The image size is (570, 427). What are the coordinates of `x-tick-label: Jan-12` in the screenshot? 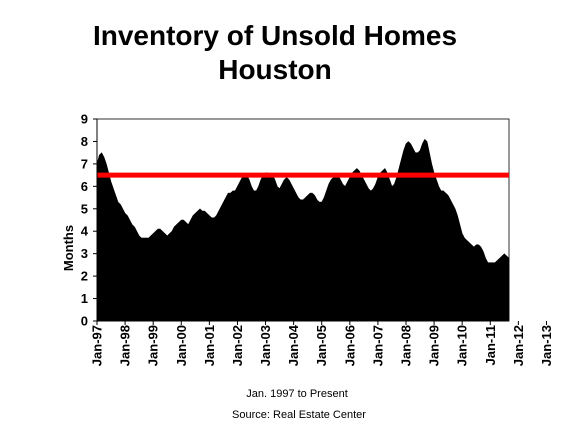 It's located at (518, 345).